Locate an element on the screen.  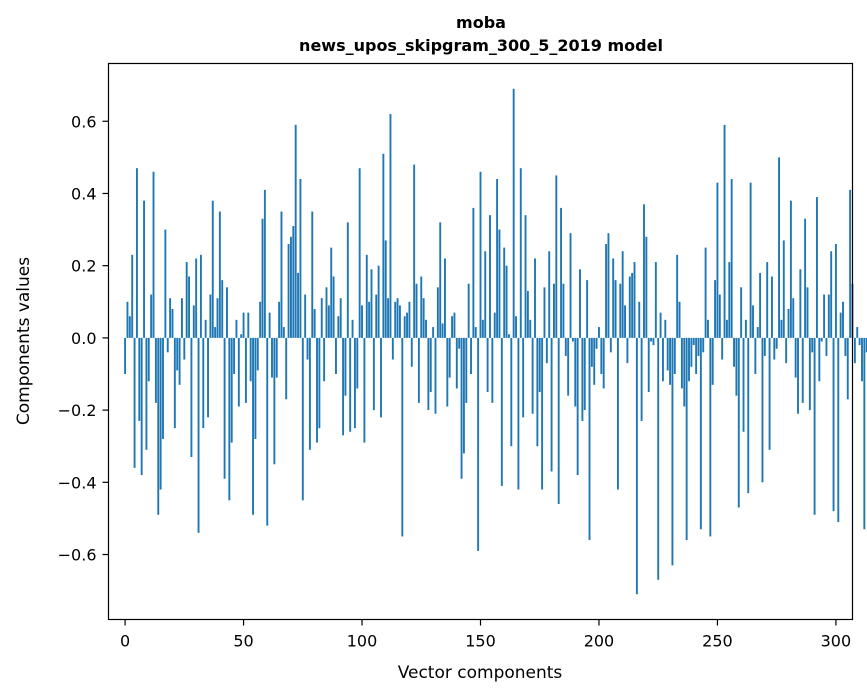
x-axis-ticks: 0 50 100 150 200 250 300 is located at coordinates (485, 635).